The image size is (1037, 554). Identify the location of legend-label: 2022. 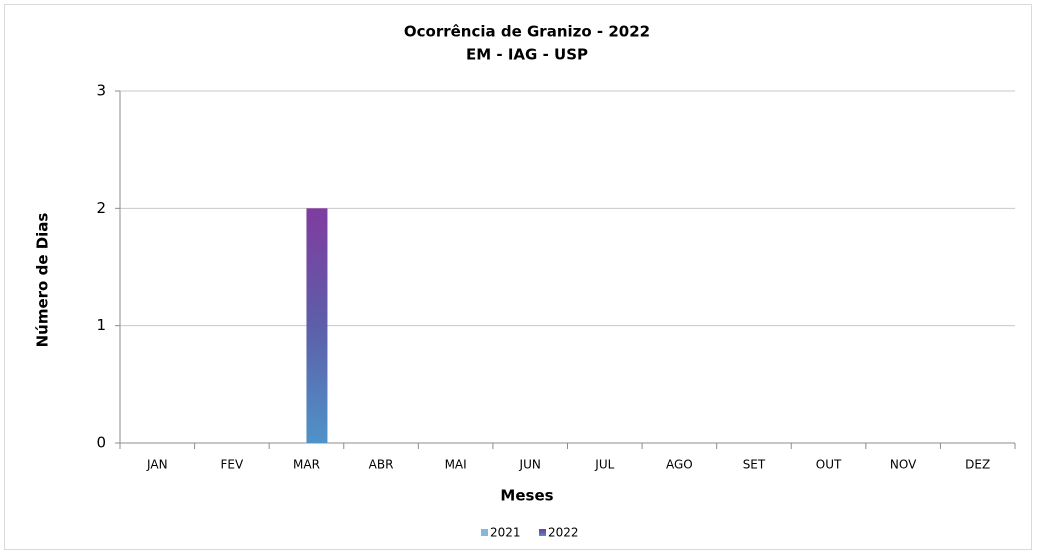
(563, 533).